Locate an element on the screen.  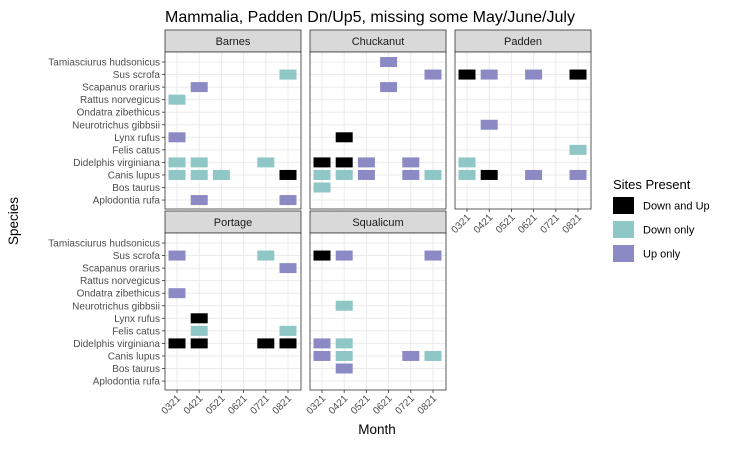
tile-didelphis-virginiana-0421-both is located at coordinates (199, 343).